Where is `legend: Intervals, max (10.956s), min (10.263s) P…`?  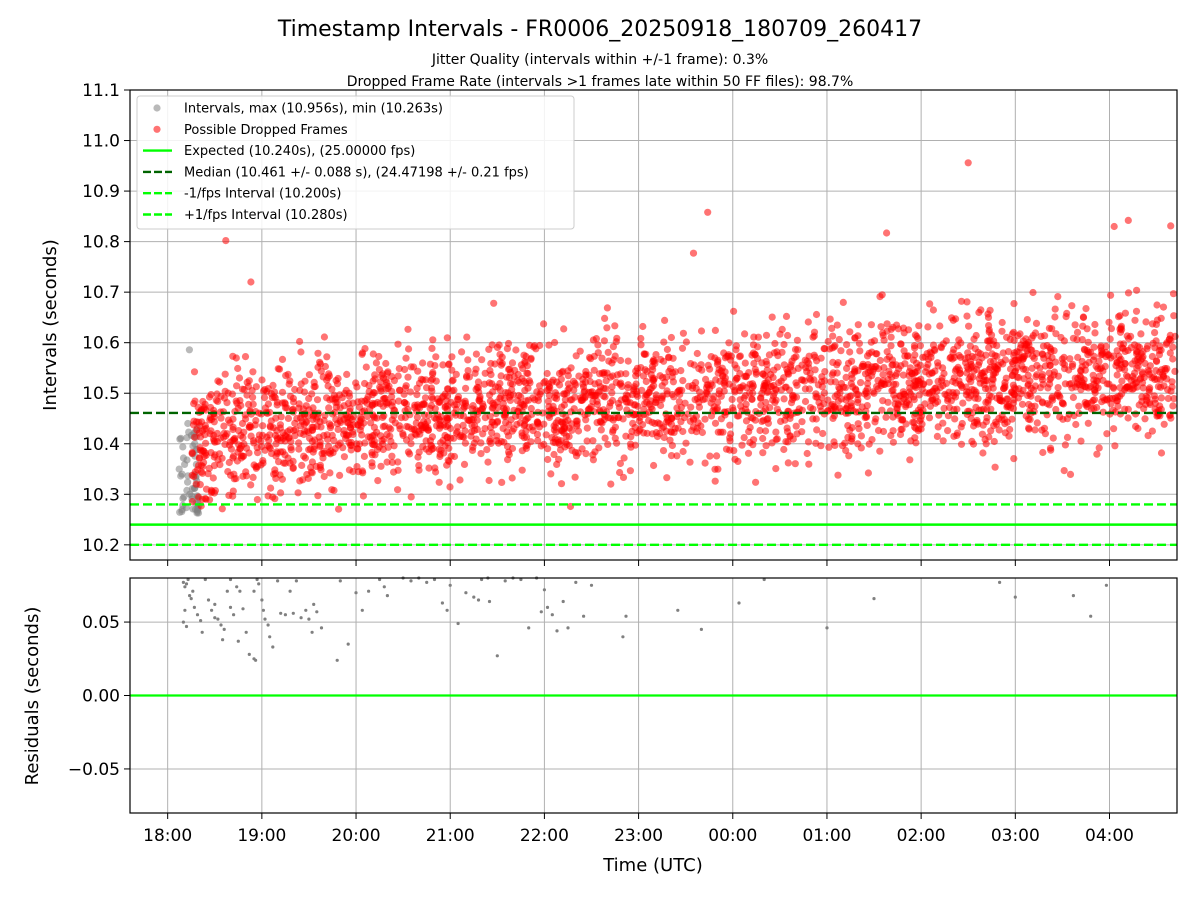 legend: Intervals, max (10.956s), min (10.263s) P… is located at coordinates (355, 162).